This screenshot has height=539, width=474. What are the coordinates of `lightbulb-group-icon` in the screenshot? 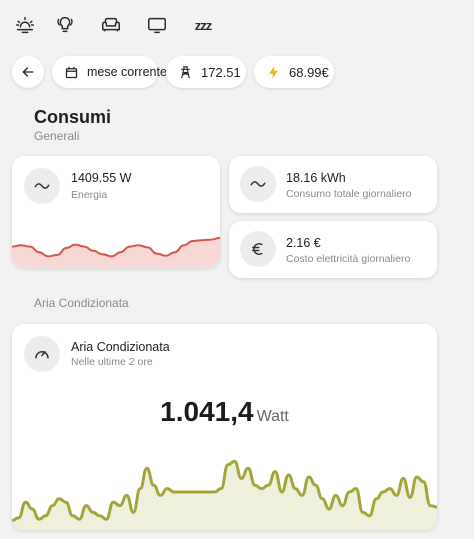 It's located at (65, 25).